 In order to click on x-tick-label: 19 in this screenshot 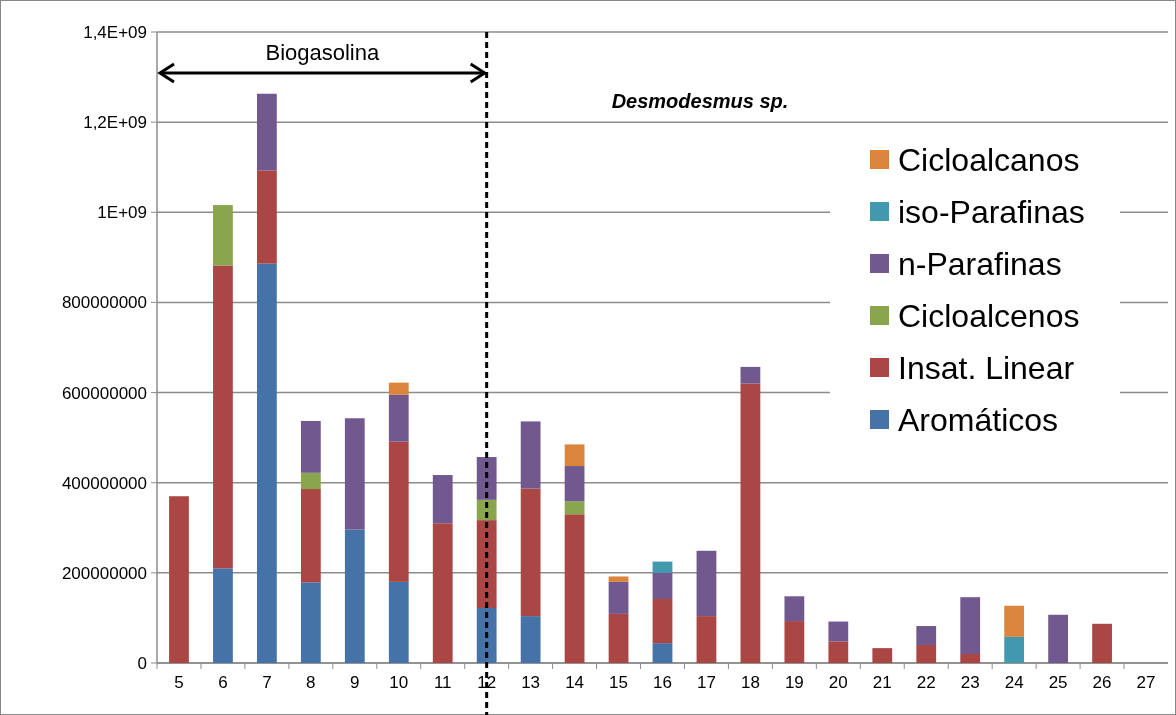, I will do `click(794, 682)`.